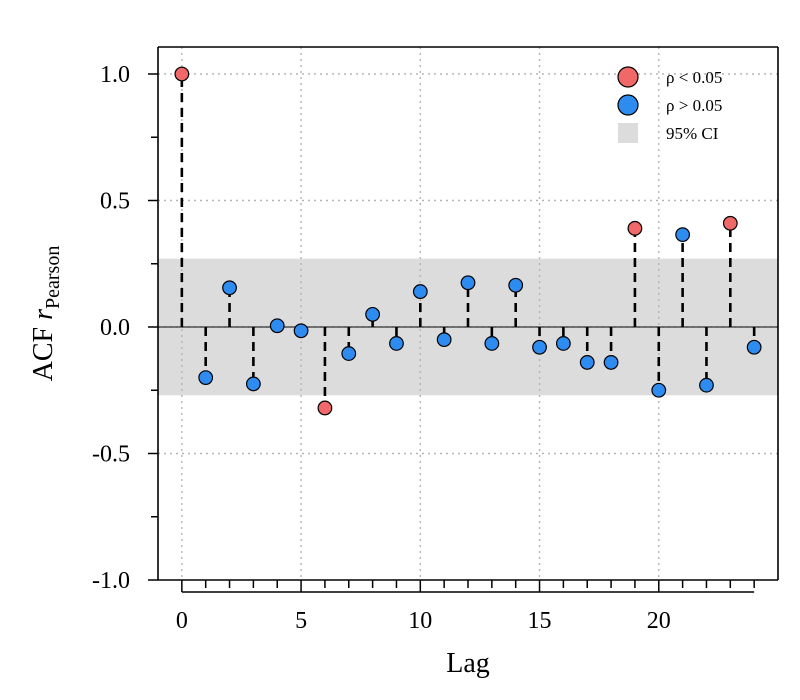  Describe the element at coordinates (43, 350) in the screenshot. I see `y-axis-title-prefix: ACF` at that location.